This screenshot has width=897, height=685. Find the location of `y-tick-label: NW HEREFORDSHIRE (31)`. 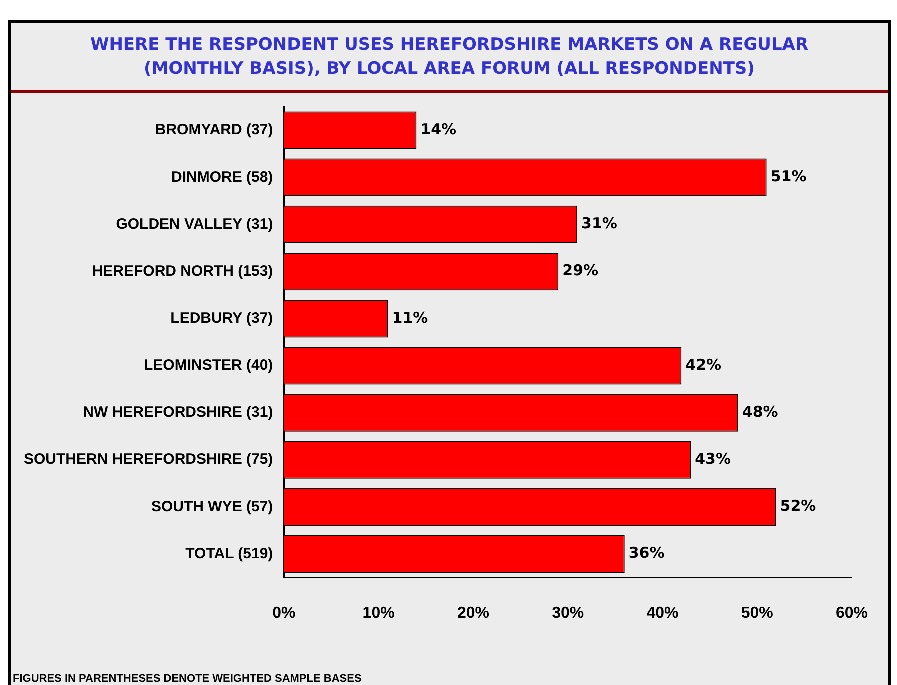

y-tick-label: NW HEREFORDSHIRE (31) is located at coordinates (178, 413).